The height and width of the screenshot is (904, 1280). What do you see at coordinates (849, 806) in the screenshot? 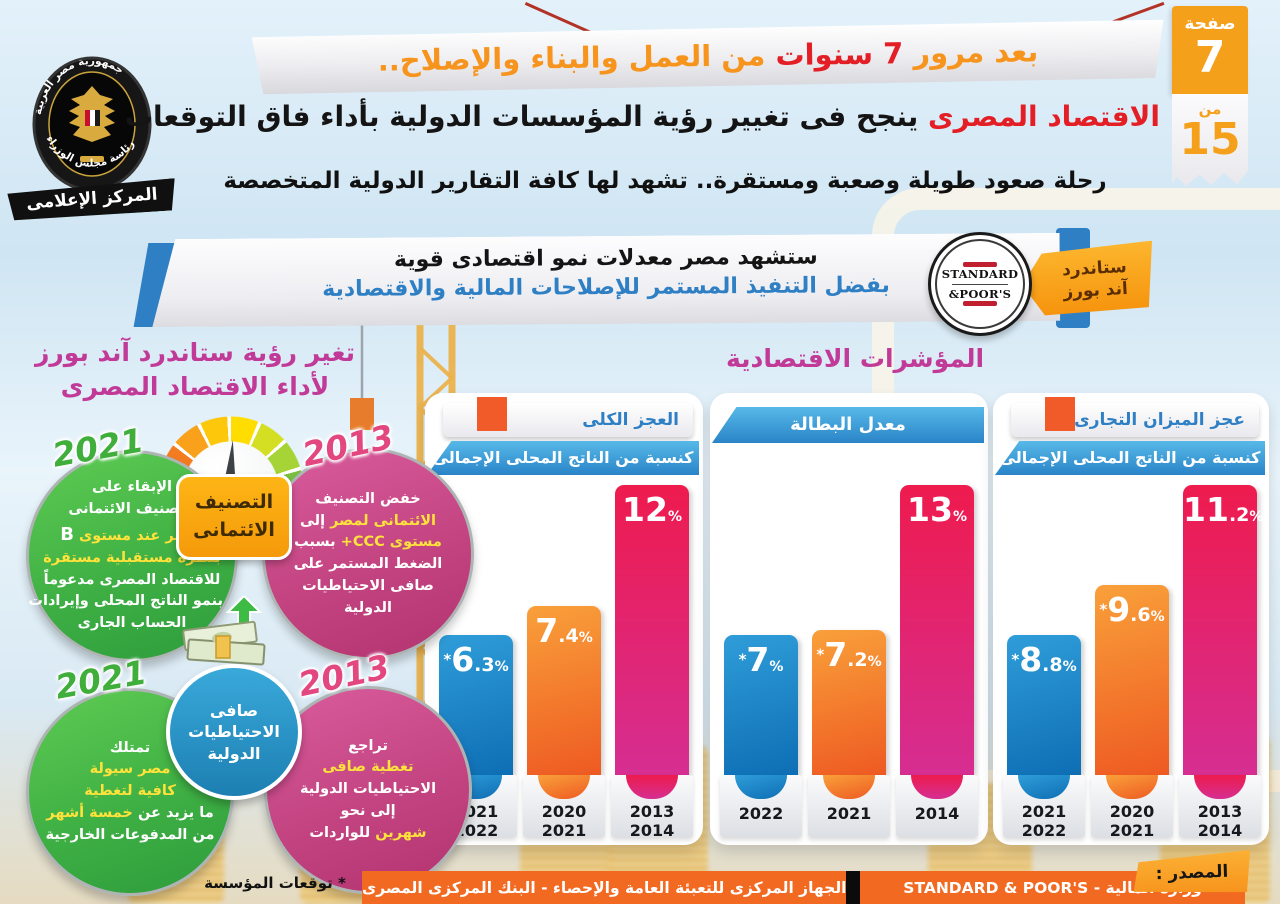
I see `bar-pedestal: 2021` at bounding box center [849, 806].